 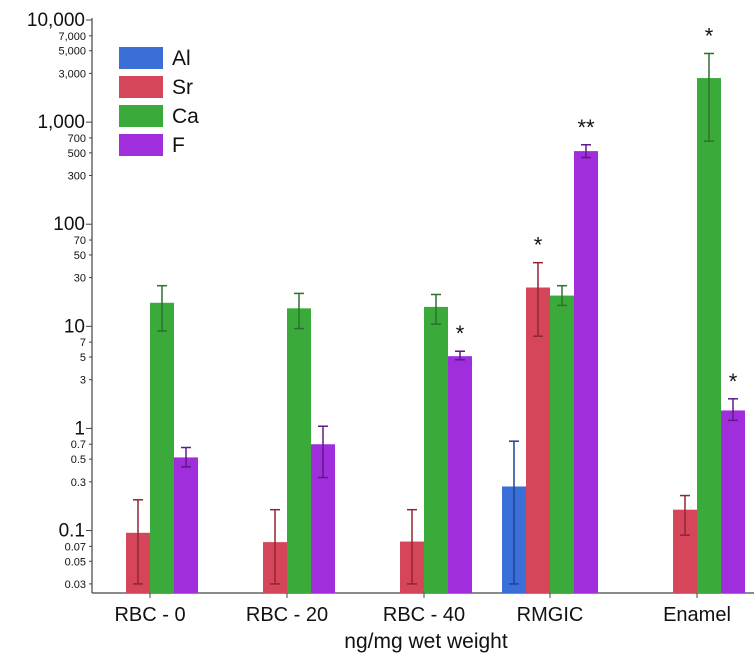 I want to click on bar-sr, so click(x=538, y=440).